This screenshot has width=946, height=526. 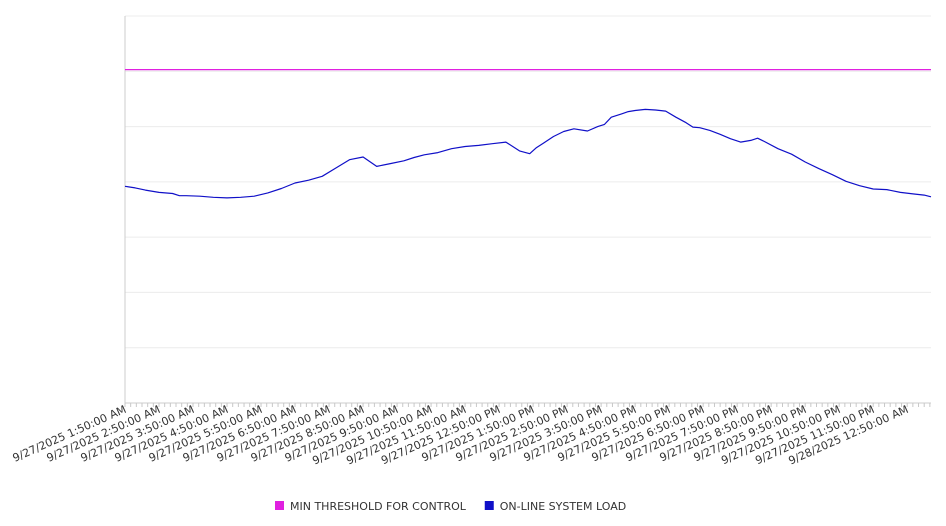 What do you see at coordinates (563, 506) in the screenshot?
I see `legend-label: ON-LINE SYSTEM LOAD` at bounding box center [563, 506].